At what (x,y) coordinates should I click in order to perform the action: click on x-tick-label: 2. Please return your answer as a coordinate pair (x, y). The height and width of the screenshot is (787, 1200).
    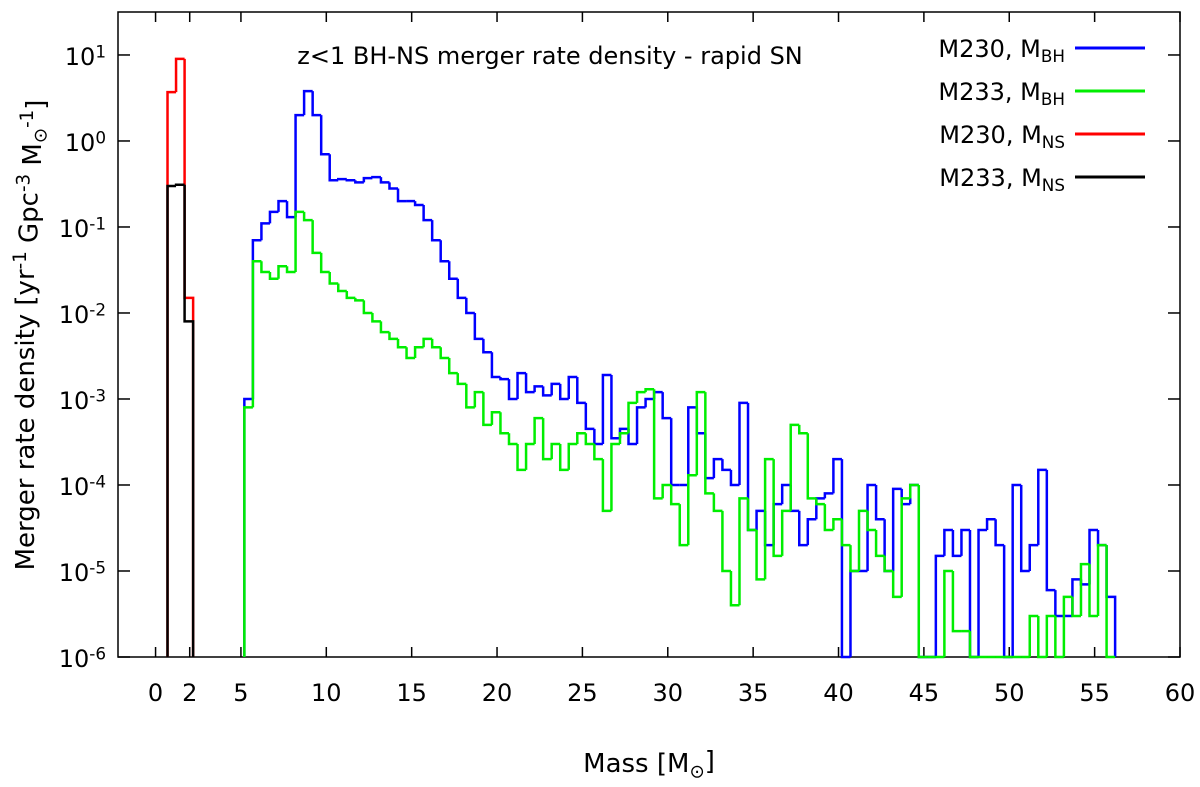
    Looking at the image, I should click on (189, 693).